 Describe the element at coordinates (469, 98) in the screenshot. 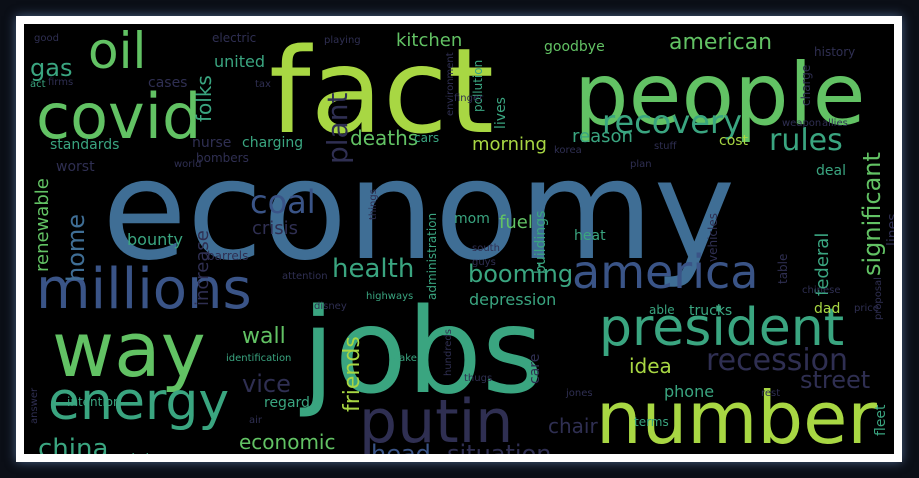

I see `word-finger: finger` at that location.